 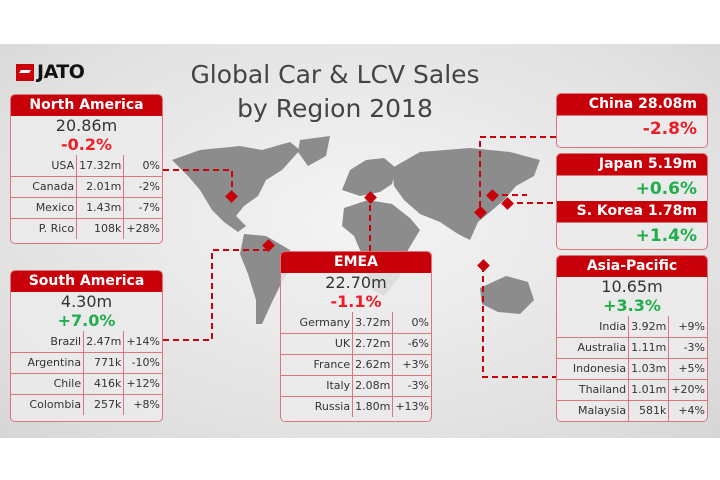 I want to click on country-name: USA, so click(x=63, y=165).